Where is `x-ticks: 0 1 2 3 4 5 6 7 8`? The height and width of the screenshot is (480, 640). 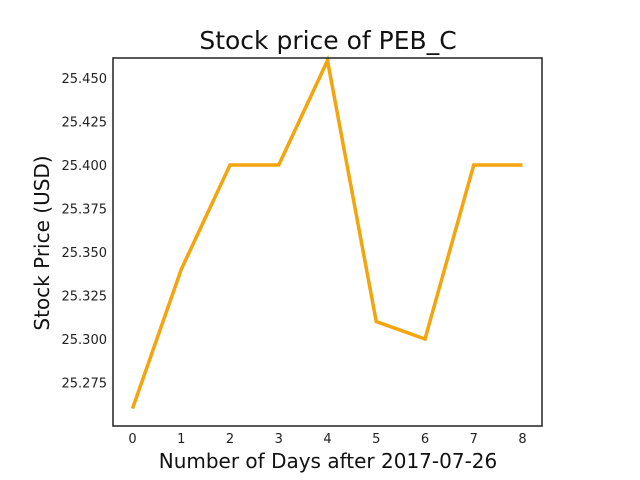 x-ticks: 0 1 2 3 4 5 6 7 8 is located at coordinates (327, 439).